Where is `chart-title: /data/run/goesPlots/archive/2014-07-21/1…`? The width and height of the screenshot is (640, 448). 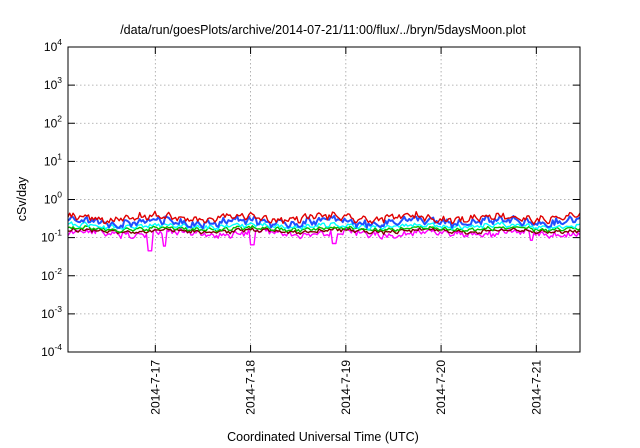 chart-title: /data/run/goesPlots/archive/2014-07-21/1… is located at coordinates (323, 30).